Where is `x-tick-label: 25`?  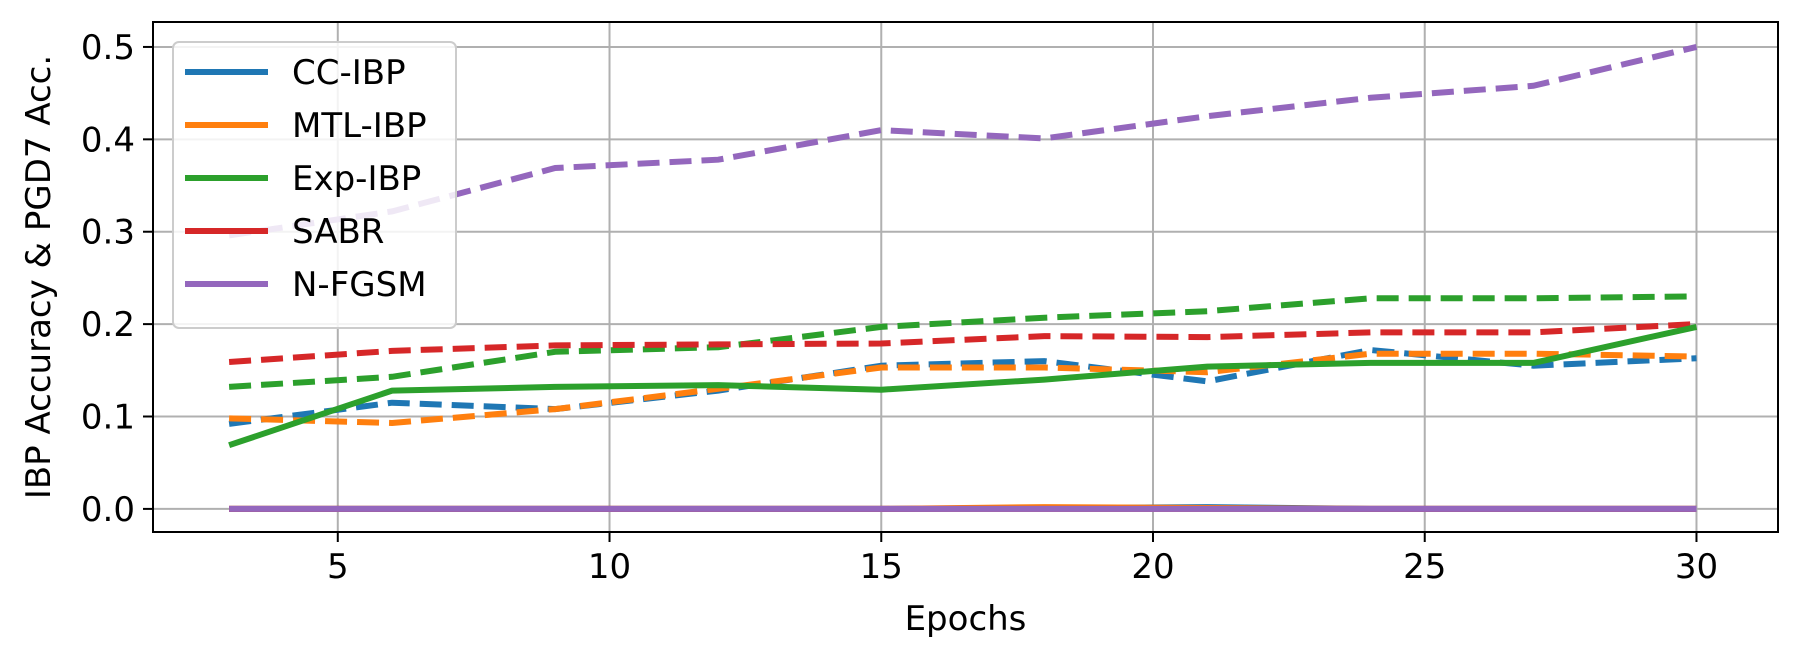 x-tick-label: 25 is located at coordinates (1424, 567).